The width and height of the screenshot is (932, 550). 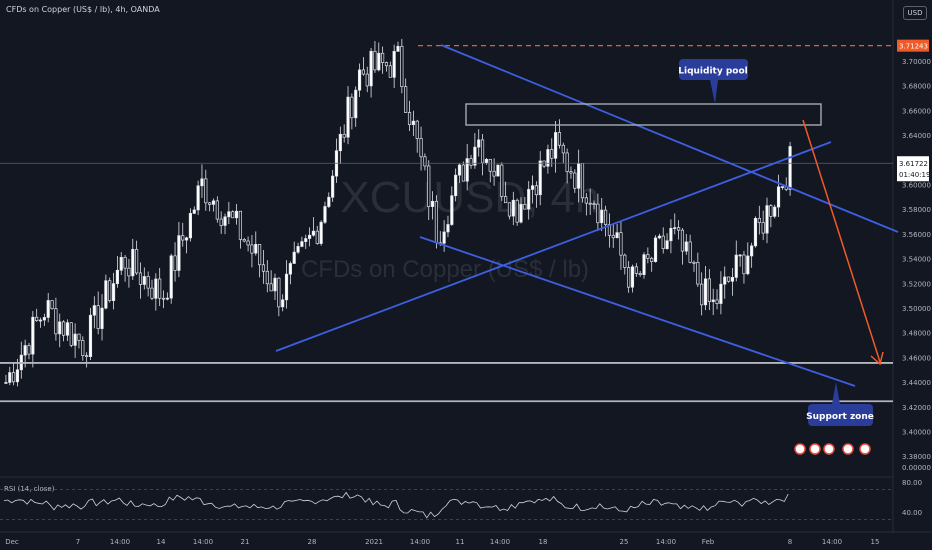 What do you see at coordinates (637, 311) in the screenshot?
I see `descending-trendline-lower` at bounding box center [637, 311].